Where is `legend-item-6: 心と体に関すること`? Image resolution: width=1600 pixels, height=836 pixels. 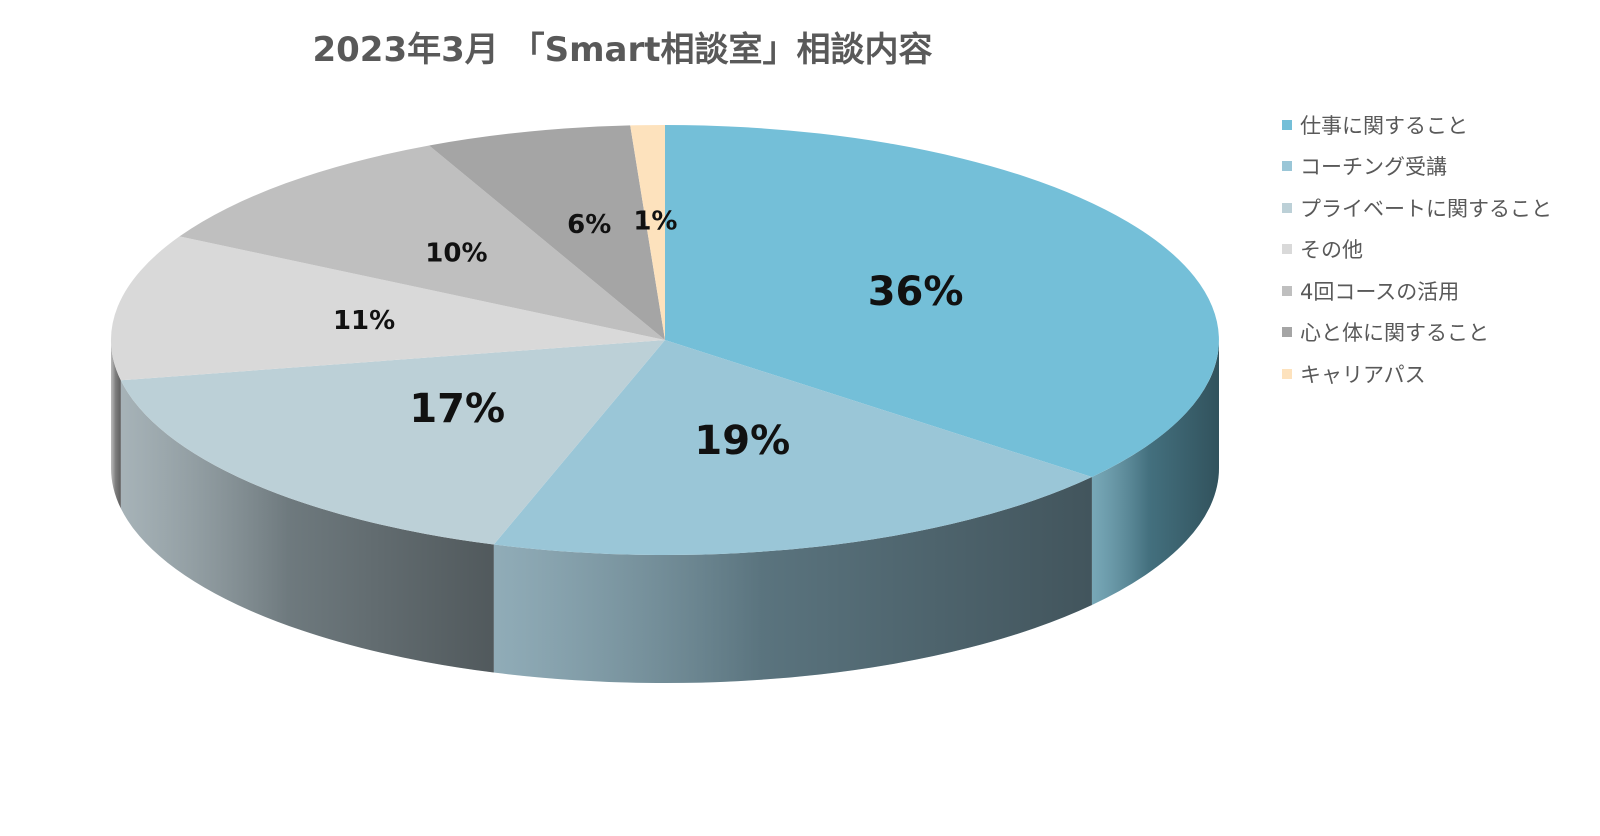 legend-item-6: 心と体に関すること is located at coordinates (1417, 333).